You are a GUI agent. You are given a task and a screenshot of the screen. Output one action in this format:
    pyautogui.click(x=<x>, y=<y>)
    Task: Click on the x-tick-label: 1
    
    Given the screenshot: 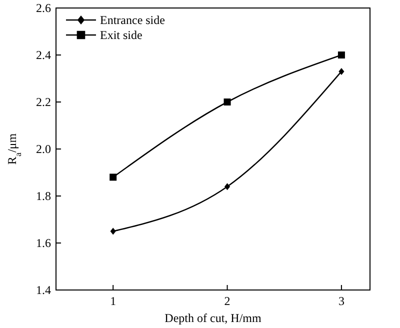 What is the action you would take?
    pyautogui.click(x=113, y=301)
    